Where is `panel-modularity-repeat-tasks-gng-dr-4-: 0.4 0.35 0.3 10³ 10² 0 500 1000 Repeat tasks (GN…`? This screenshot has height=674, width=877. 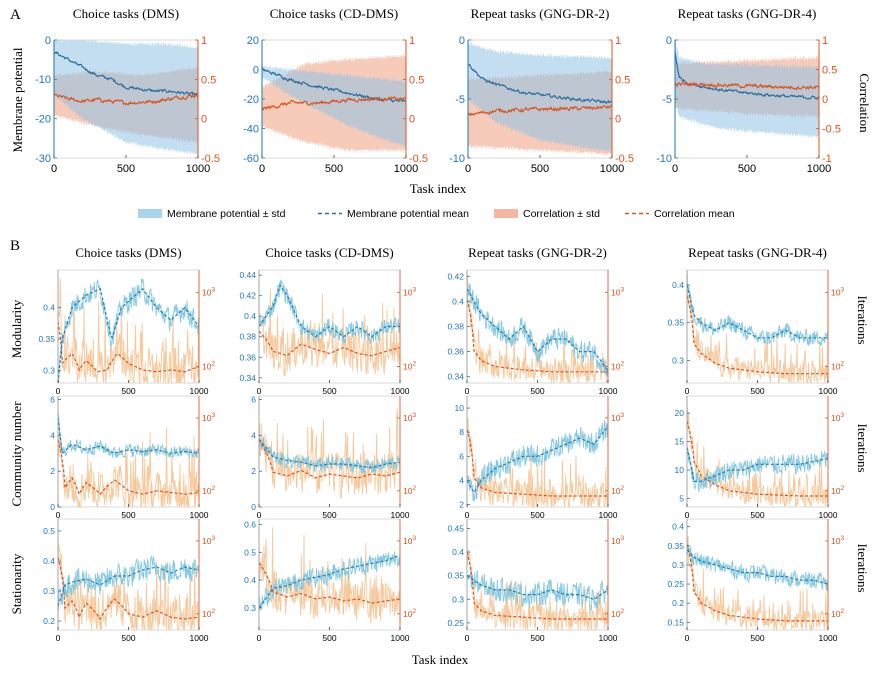 panel-modularity-repeat-tasks-gng-dr-4-: 0.4 0.35 0.3 10³ 10² 0 500 1000 Repeat tasks (GN… is located at coordinates (755, 320).